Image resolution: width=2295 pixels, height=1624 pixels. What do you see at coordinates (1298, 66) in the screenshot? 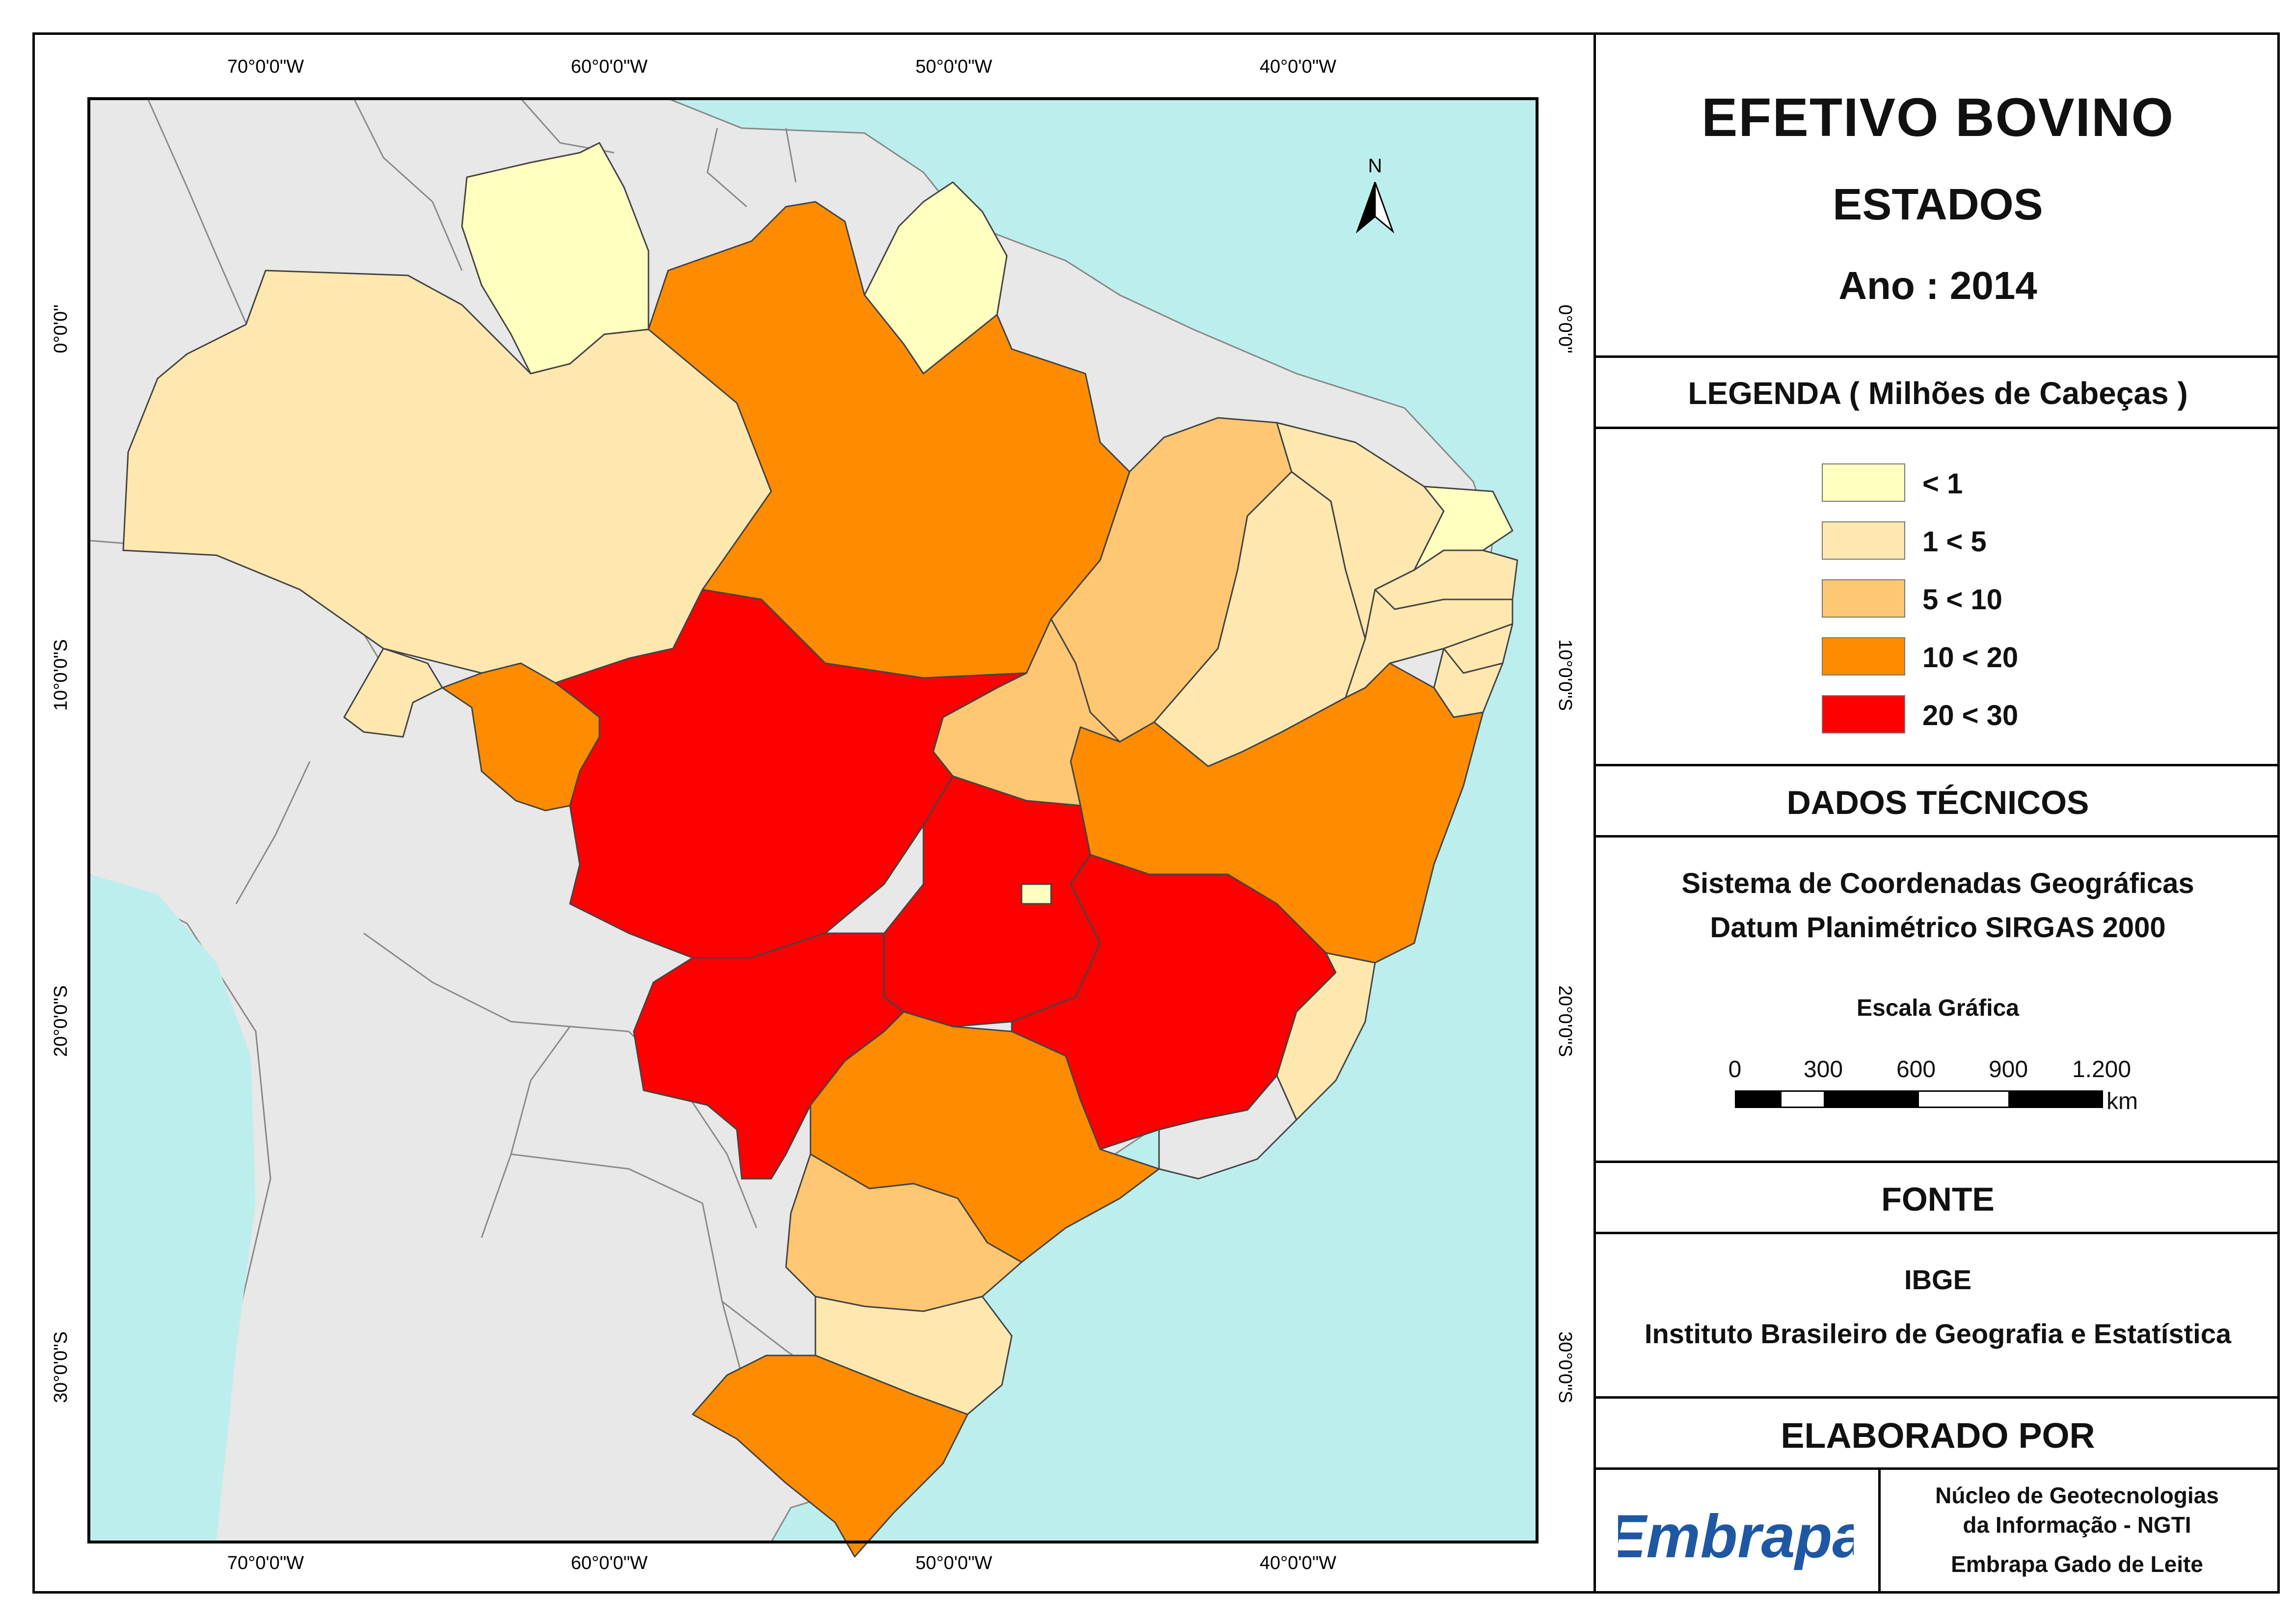
I see `lon-label-top-40w: 40°0'0"W` at bounding box center [1298, 66].